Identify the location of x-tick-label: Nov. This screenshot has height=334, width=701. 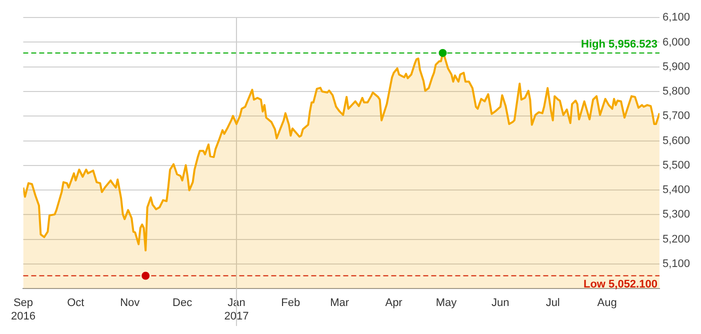
(130, 303).